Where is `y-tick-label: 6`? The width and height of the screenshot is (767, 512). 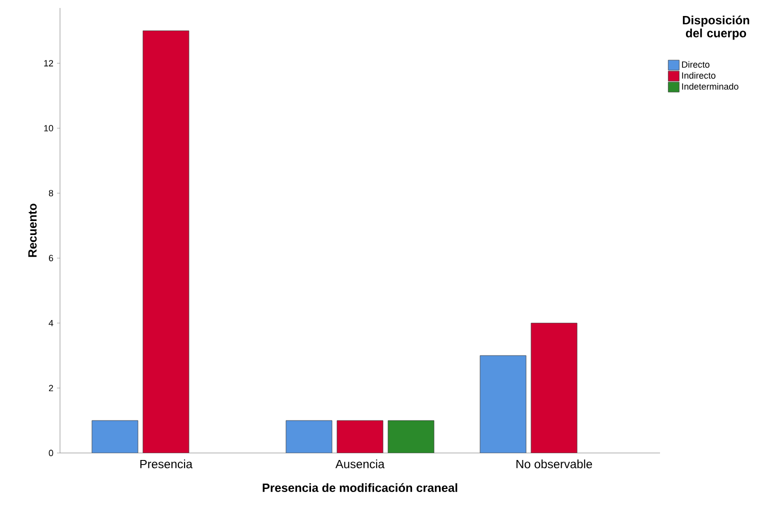 y-tick-label: 6 is located at coordinates (51, 258).